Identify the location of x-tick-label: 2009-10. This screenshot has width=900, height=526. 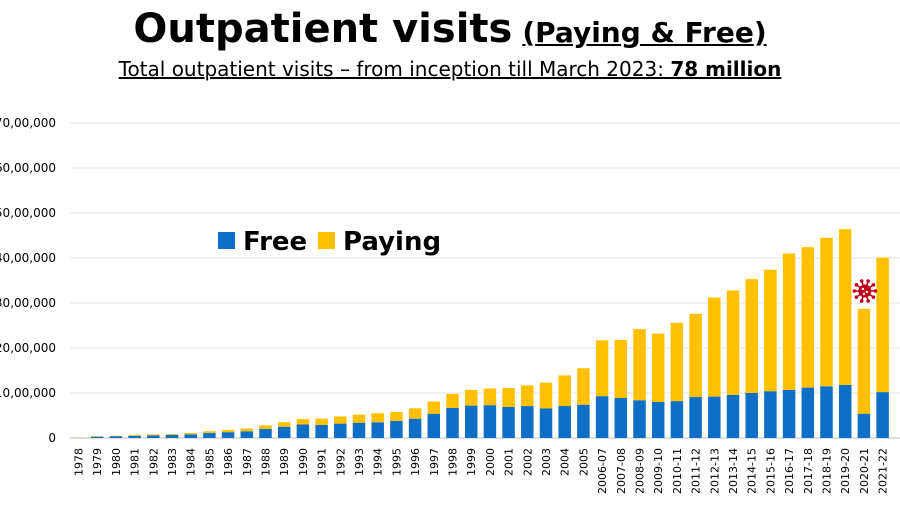
(658, 471).